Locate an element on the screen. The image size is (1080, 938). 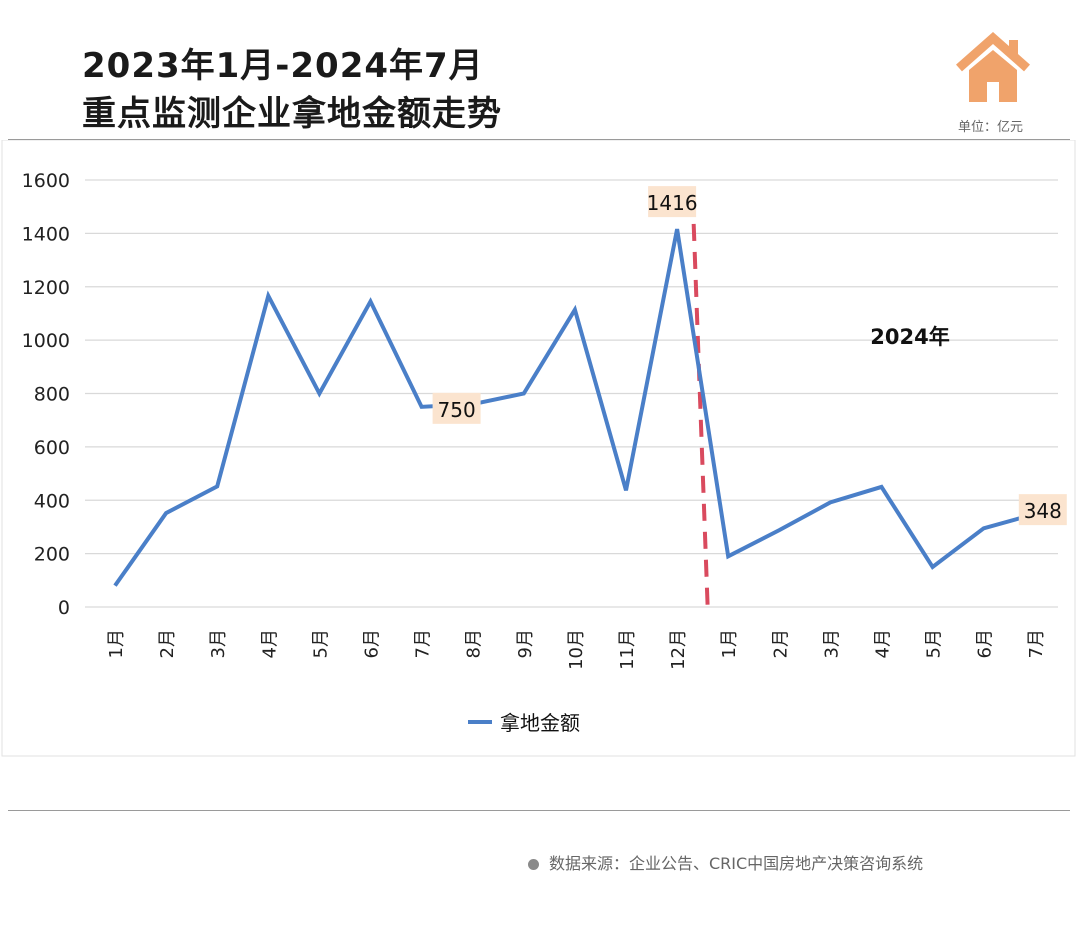
x-tick-label: 10月 is located at coordinates (576, 649).